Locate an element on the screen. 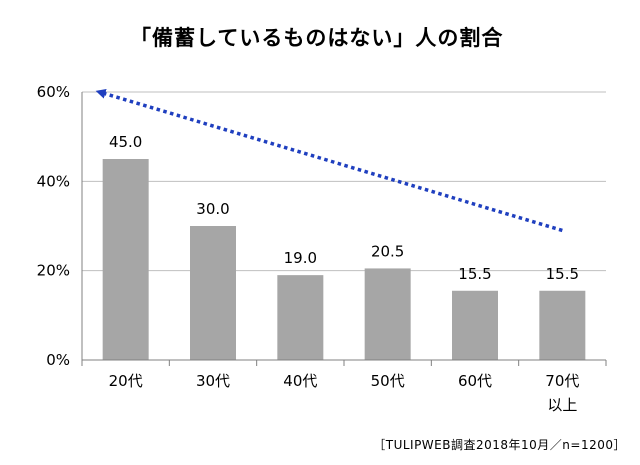  data-label: 19.0 is located at coordinates (300, 258).